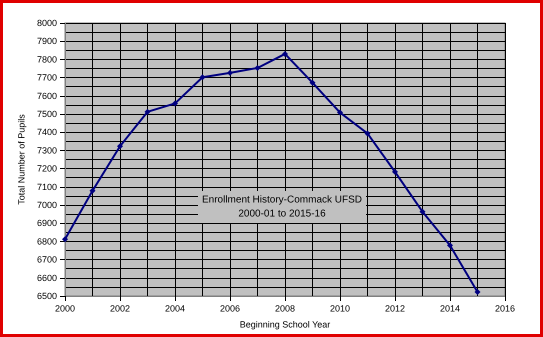  I want to click on y-tick-label: 7600, so click(46, 95).